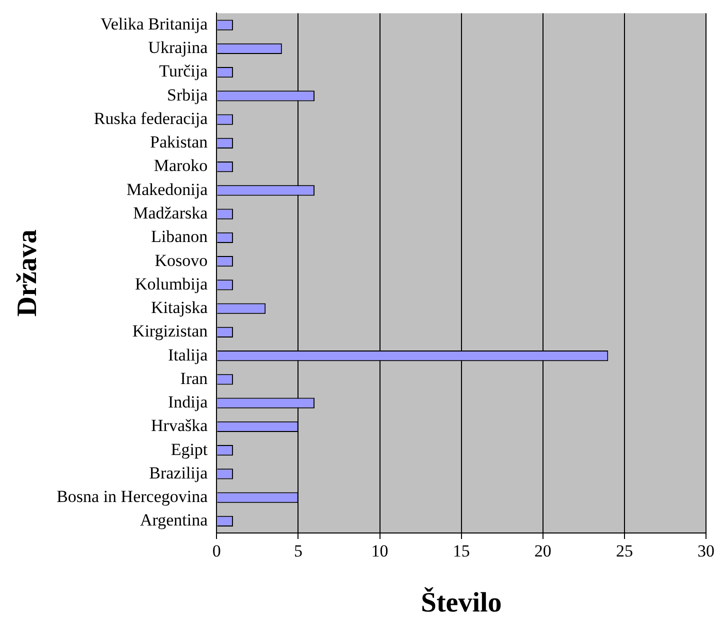 The width and height of the screenshot is (718, 633). I want to click on x-axis-title: Število, so click(461, 602).